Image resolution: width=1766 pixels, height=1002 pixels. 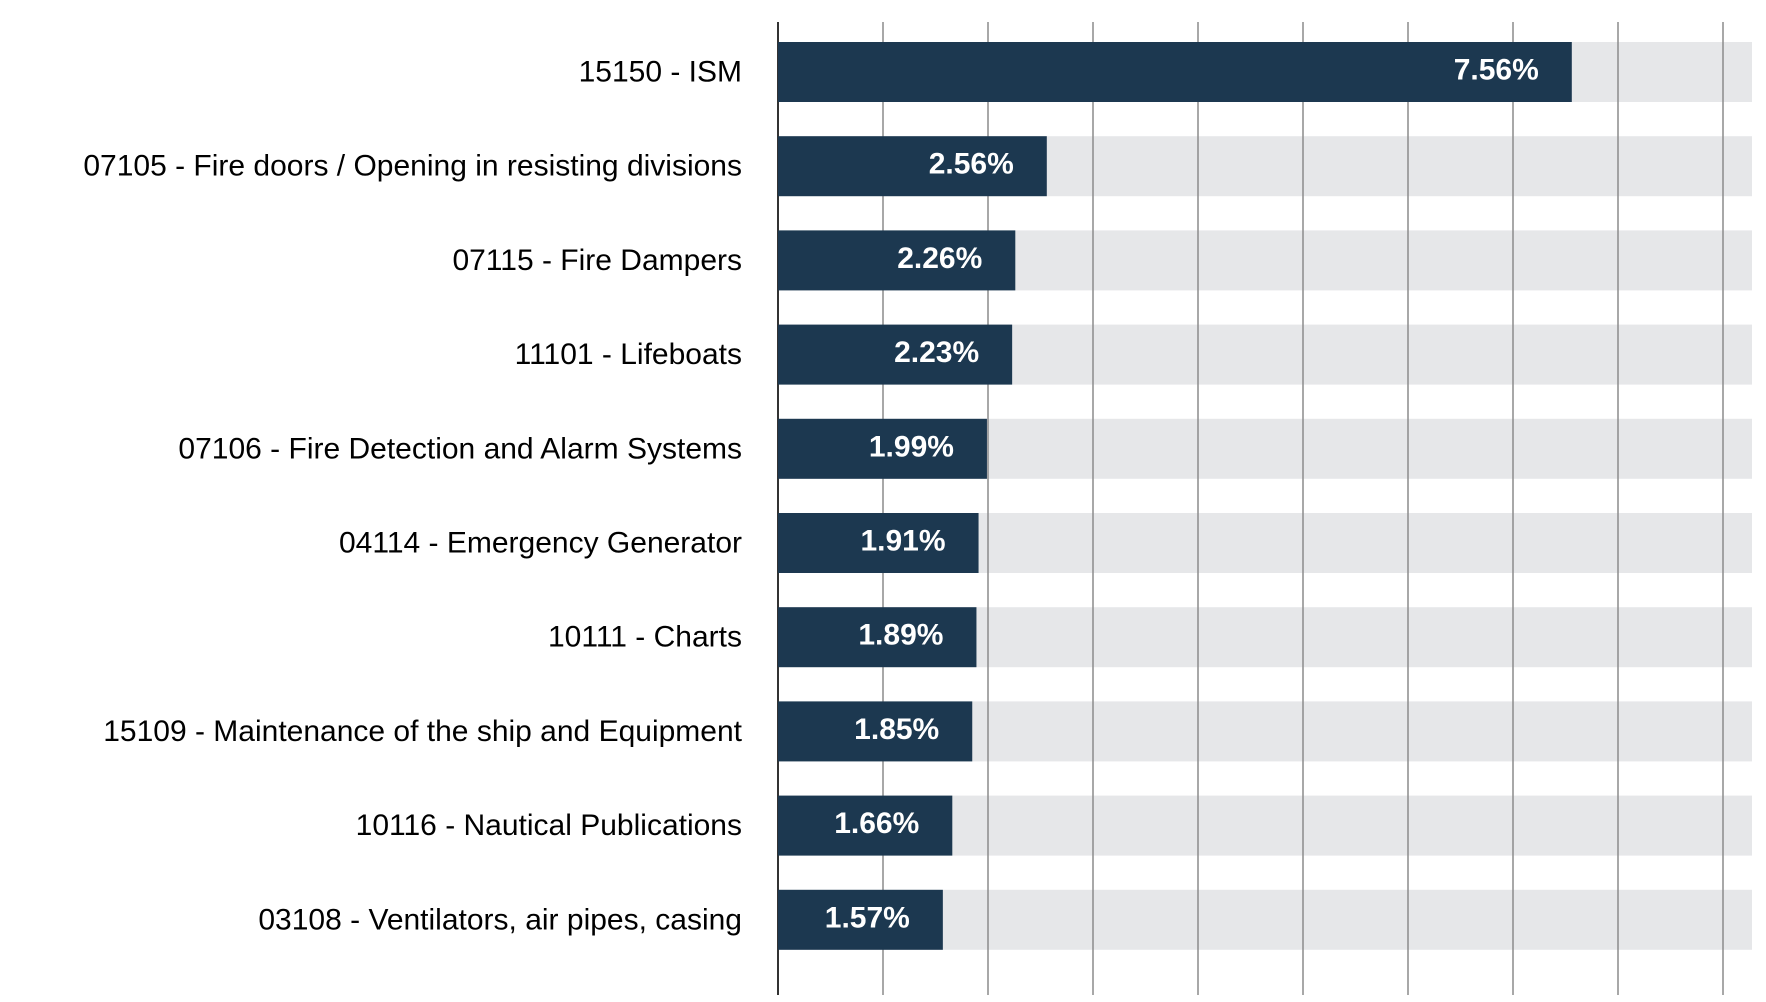 I want to click on value-label: 2.23%, so click(x=936, y=352).